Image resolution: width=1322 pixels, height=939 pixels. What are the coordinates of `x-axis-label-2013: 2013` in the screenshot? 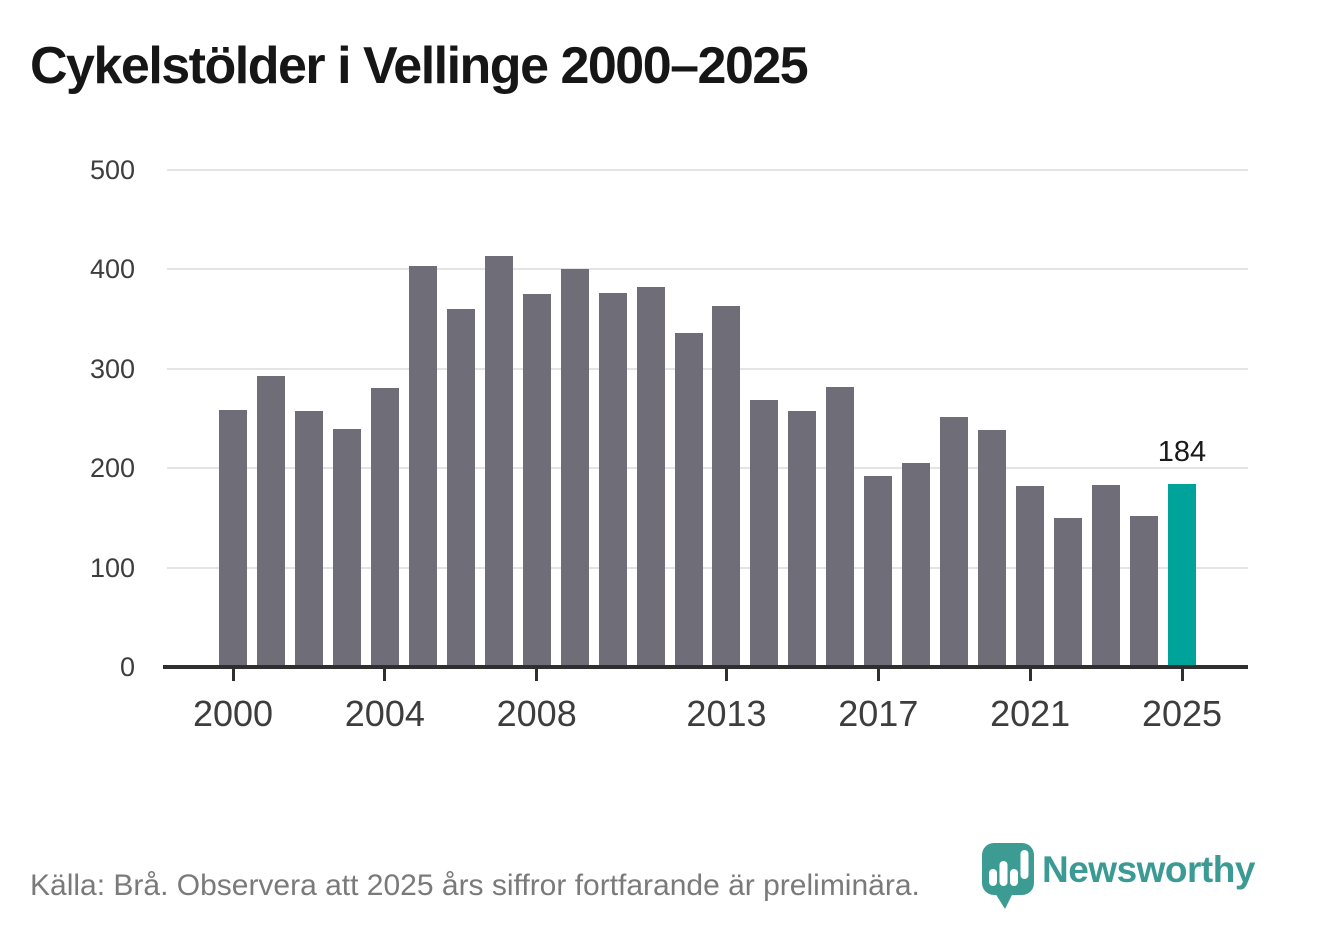 It's located at (726, 713).